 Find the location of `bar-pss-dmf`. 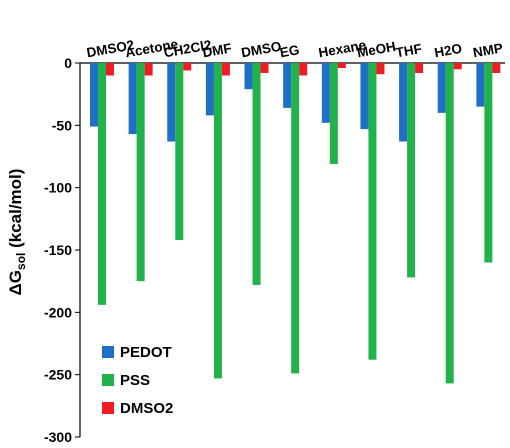

bar-pss-dmf is located at coordinates (217, 221).